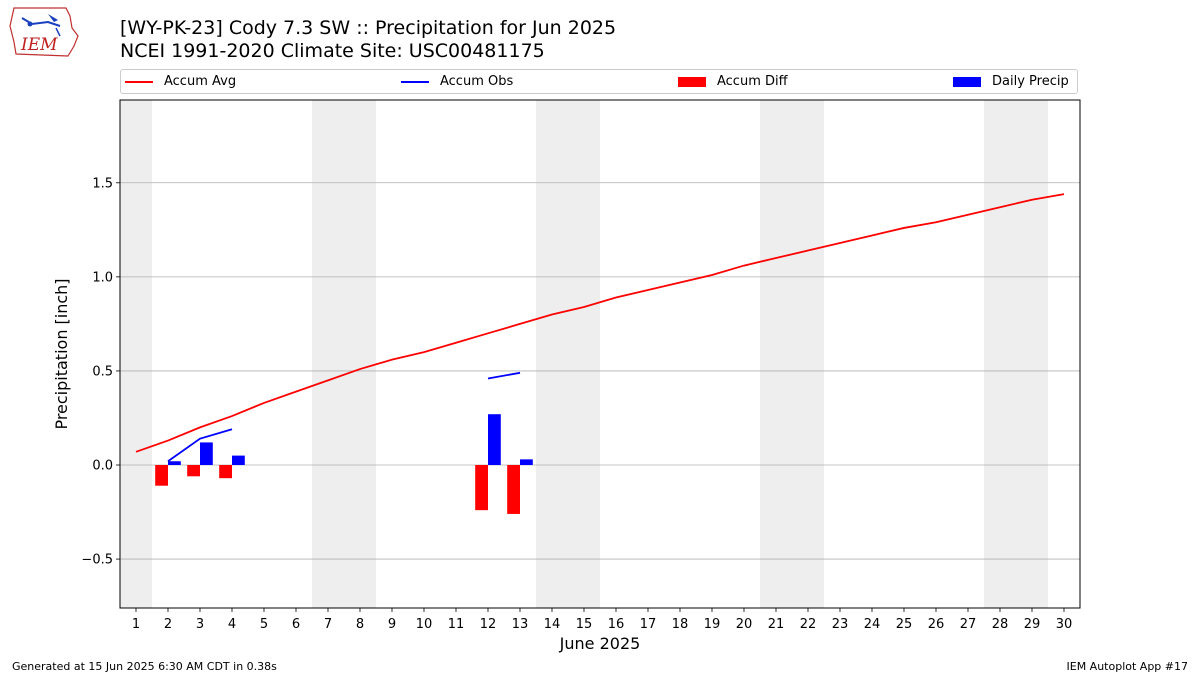 The height and width of the screenshot is (675, 1200). Describe the element at coordinates (232, 624) in the screenshot. I see `x-tick-label: 4` at that location.